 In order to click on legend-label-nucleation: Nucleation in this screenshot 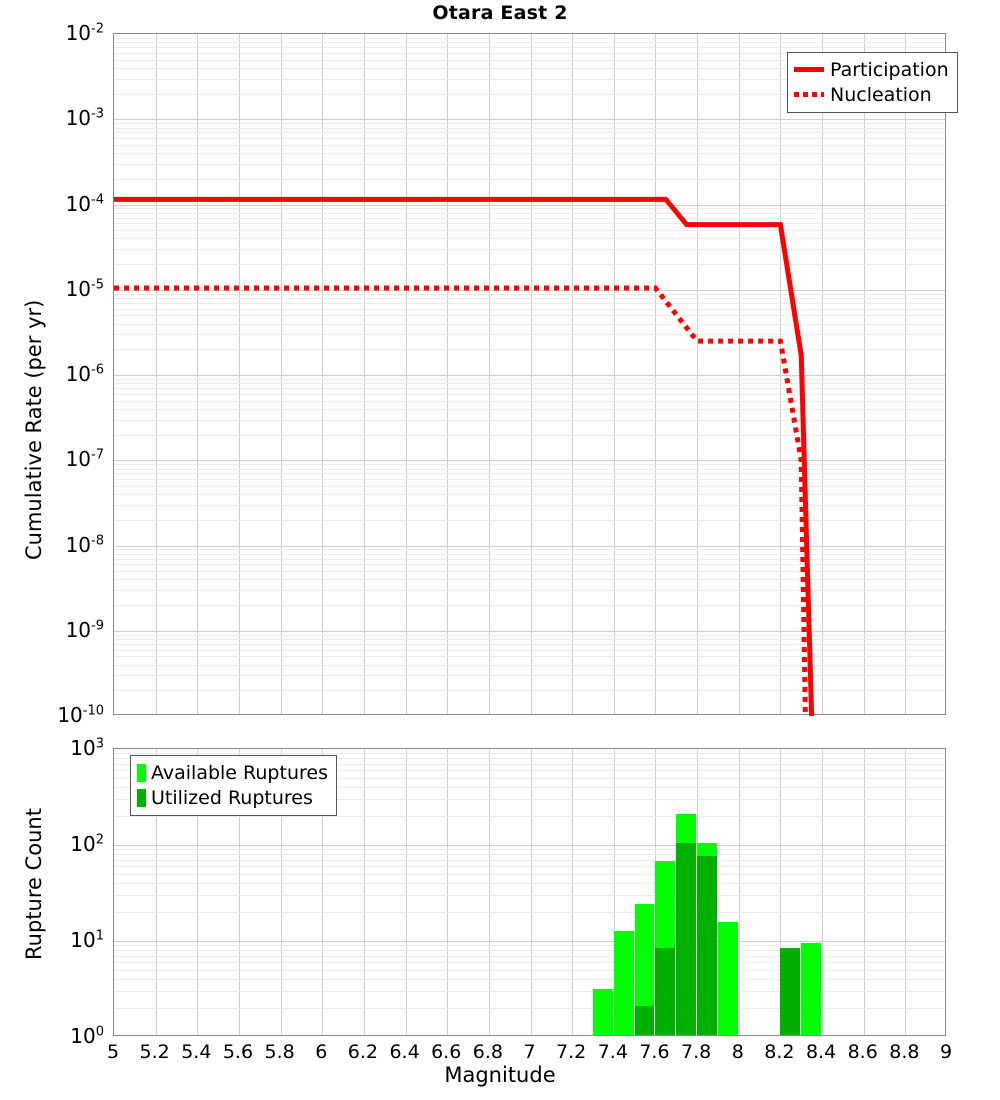, I will do `click(881, 94)`.